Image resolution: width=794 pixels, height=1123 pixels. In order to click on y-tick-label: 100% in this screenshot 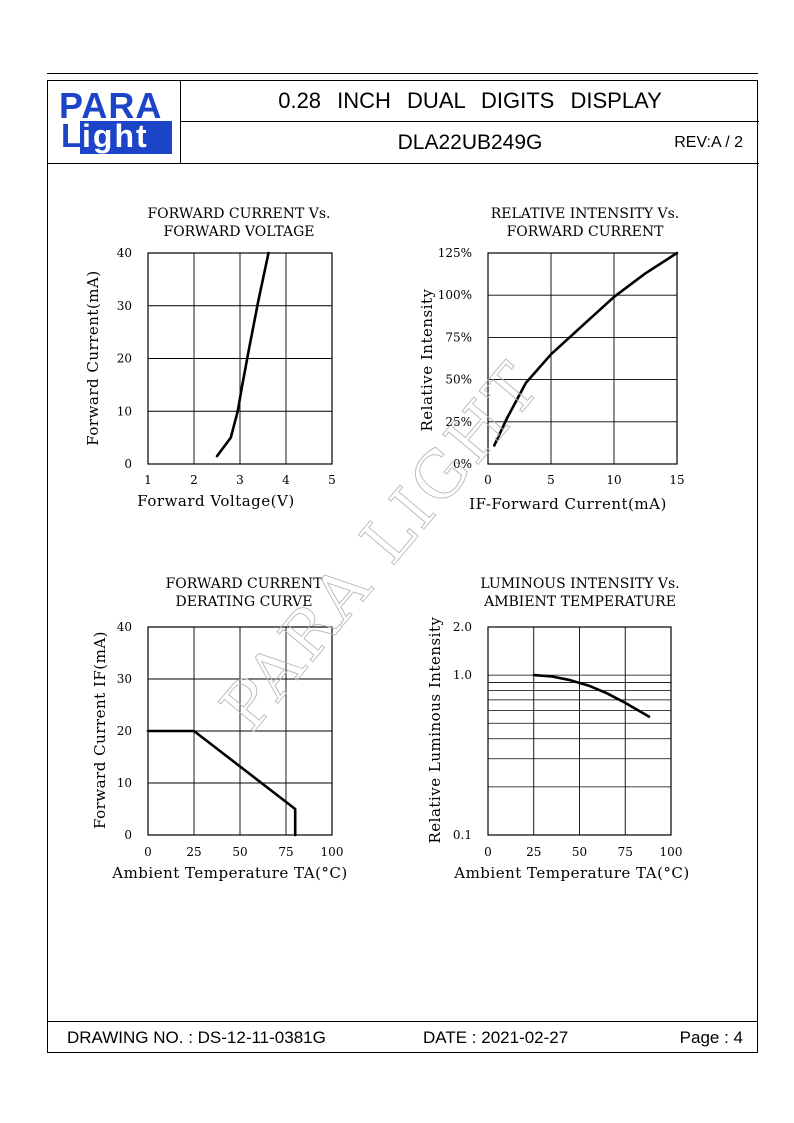, I will do `click(455, 295)`.